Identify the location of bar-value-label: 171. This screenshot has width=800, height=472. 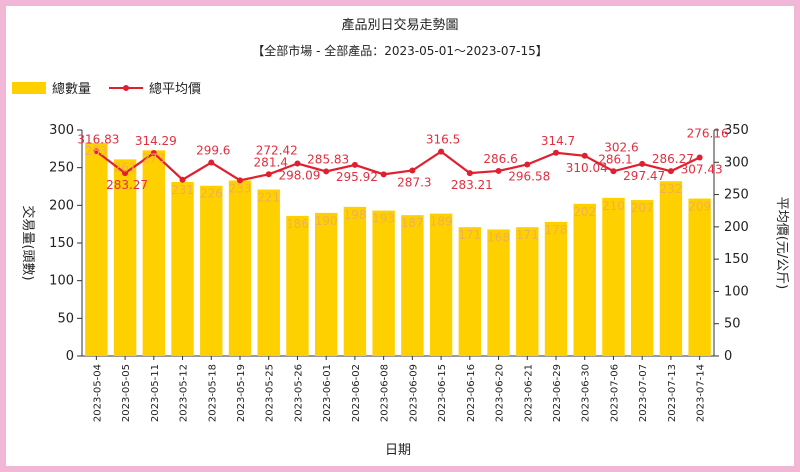
(527, 235).